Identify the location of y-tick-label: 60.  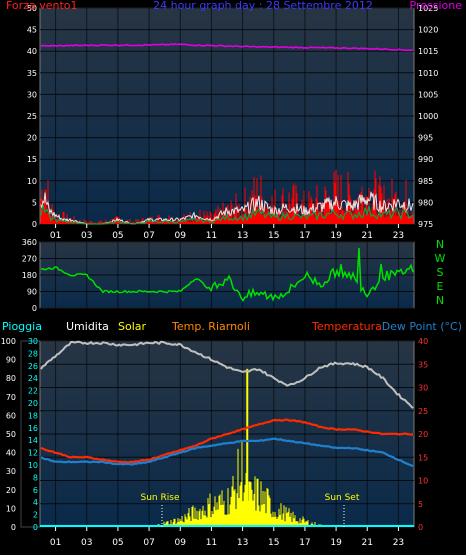
(11, 415).